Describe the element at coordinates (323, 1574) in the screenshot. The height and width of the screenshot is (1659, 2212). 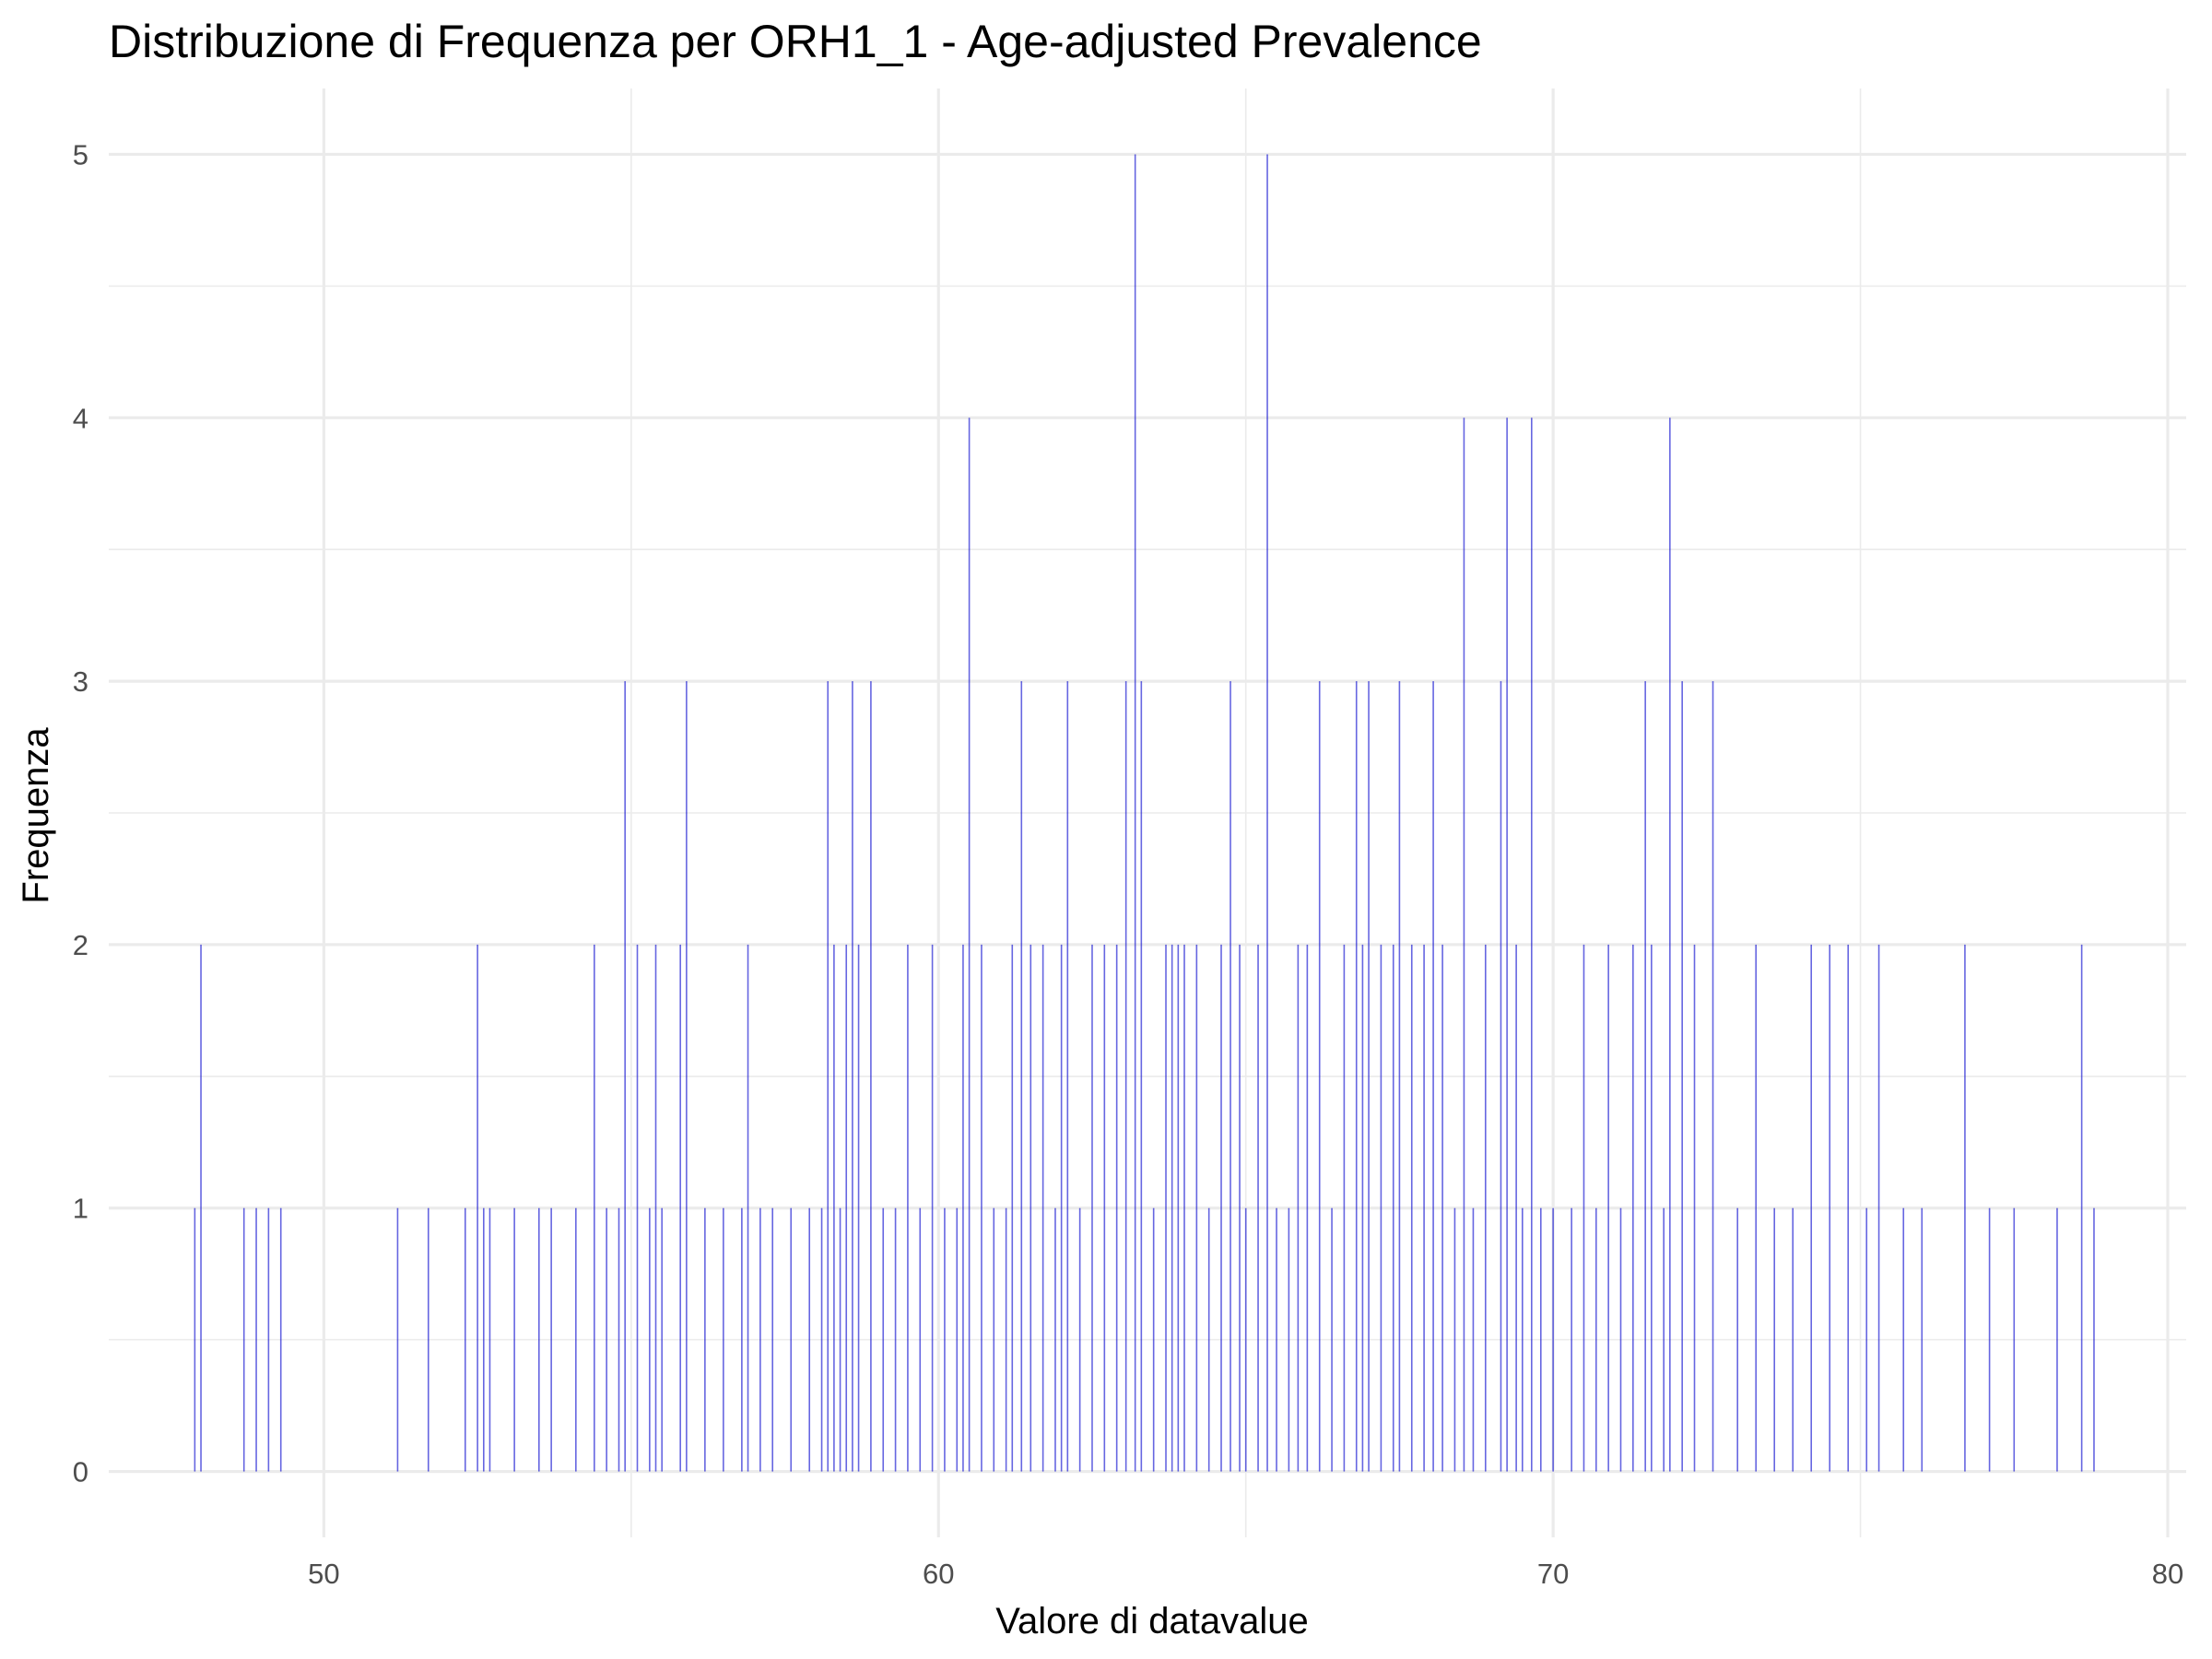
I see `x-tick-label: 50` at that location.